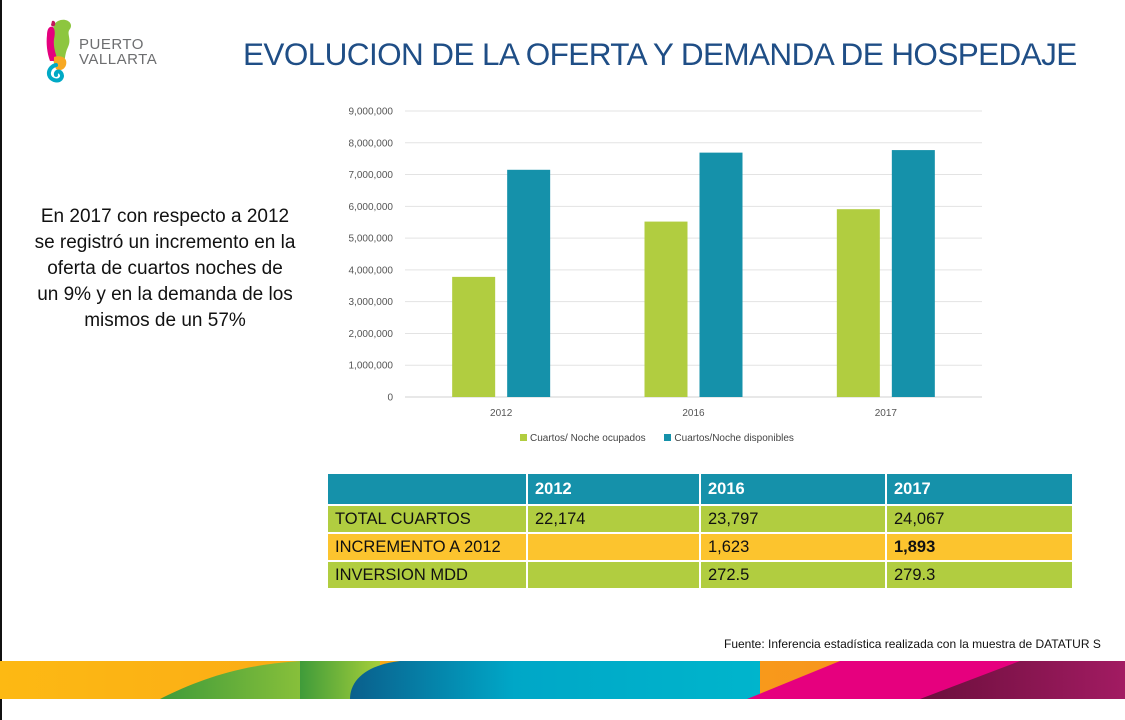  I want to click on logo-text: PUERTO VALLARTA, so click(118, 52).